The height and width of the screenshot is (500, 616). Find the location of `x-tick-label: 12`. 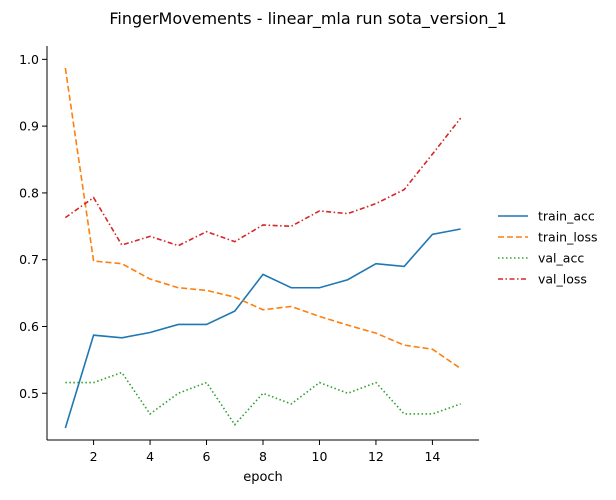

x-tick-label: 12 is located at coordinates (376, 456).